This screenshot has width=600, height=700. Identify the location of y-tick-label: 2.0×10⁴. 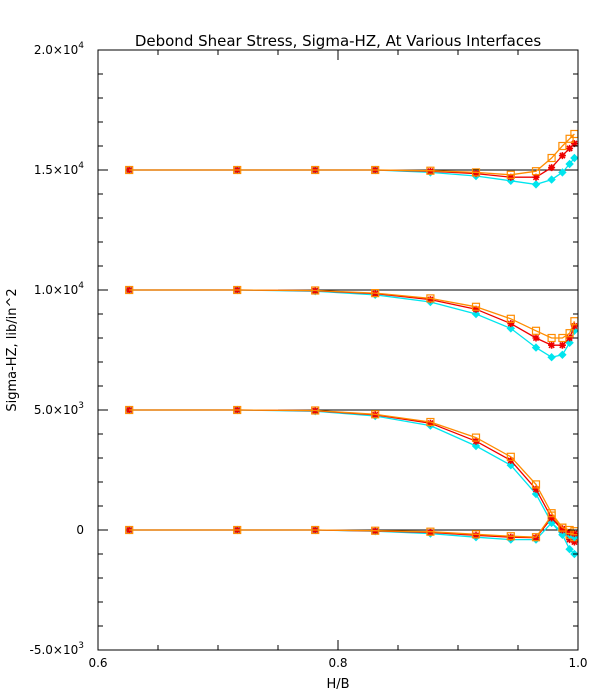
(59, 49).